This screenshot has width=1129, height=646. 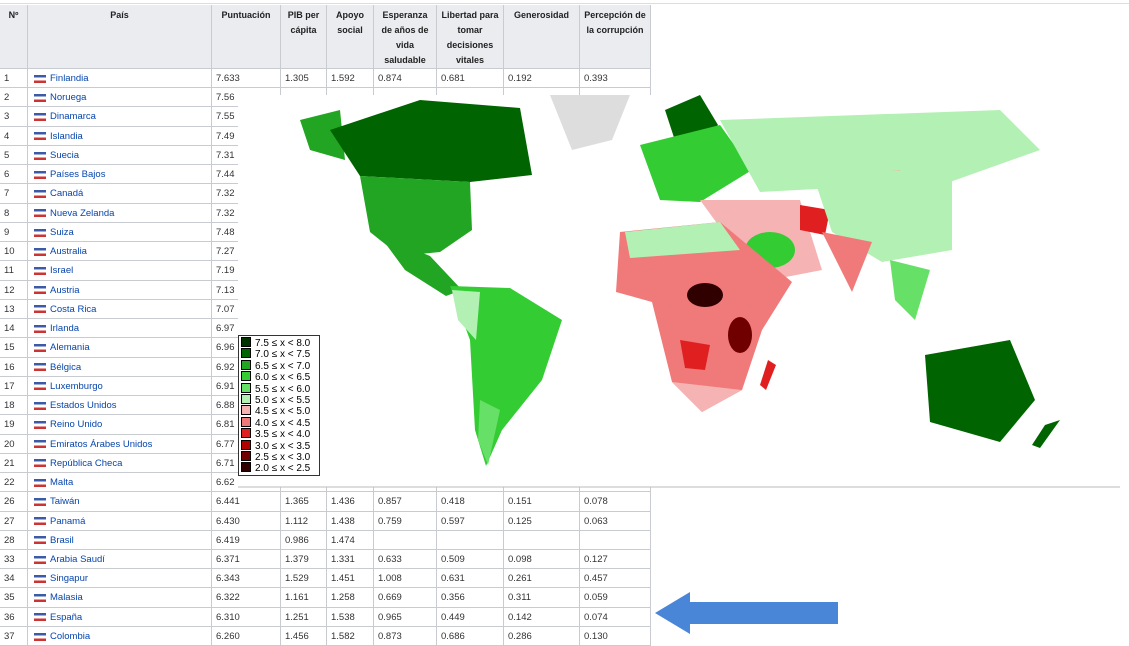 What do you see at coordinates (120, 175) in the screenshot?
I see `country-link: Países Bajos` at bounding box center [120, 175].